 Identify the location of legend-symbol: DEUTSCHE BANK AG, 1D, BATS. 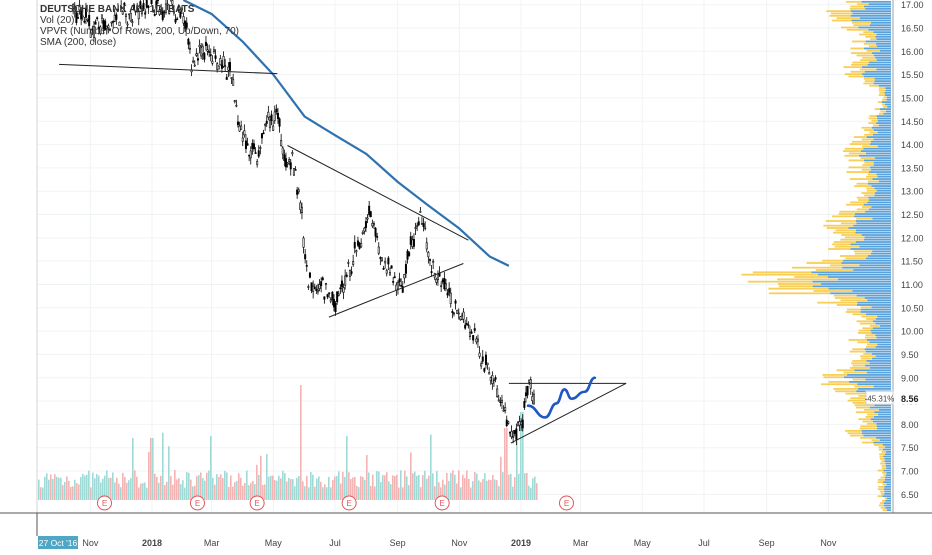
(117, 9).